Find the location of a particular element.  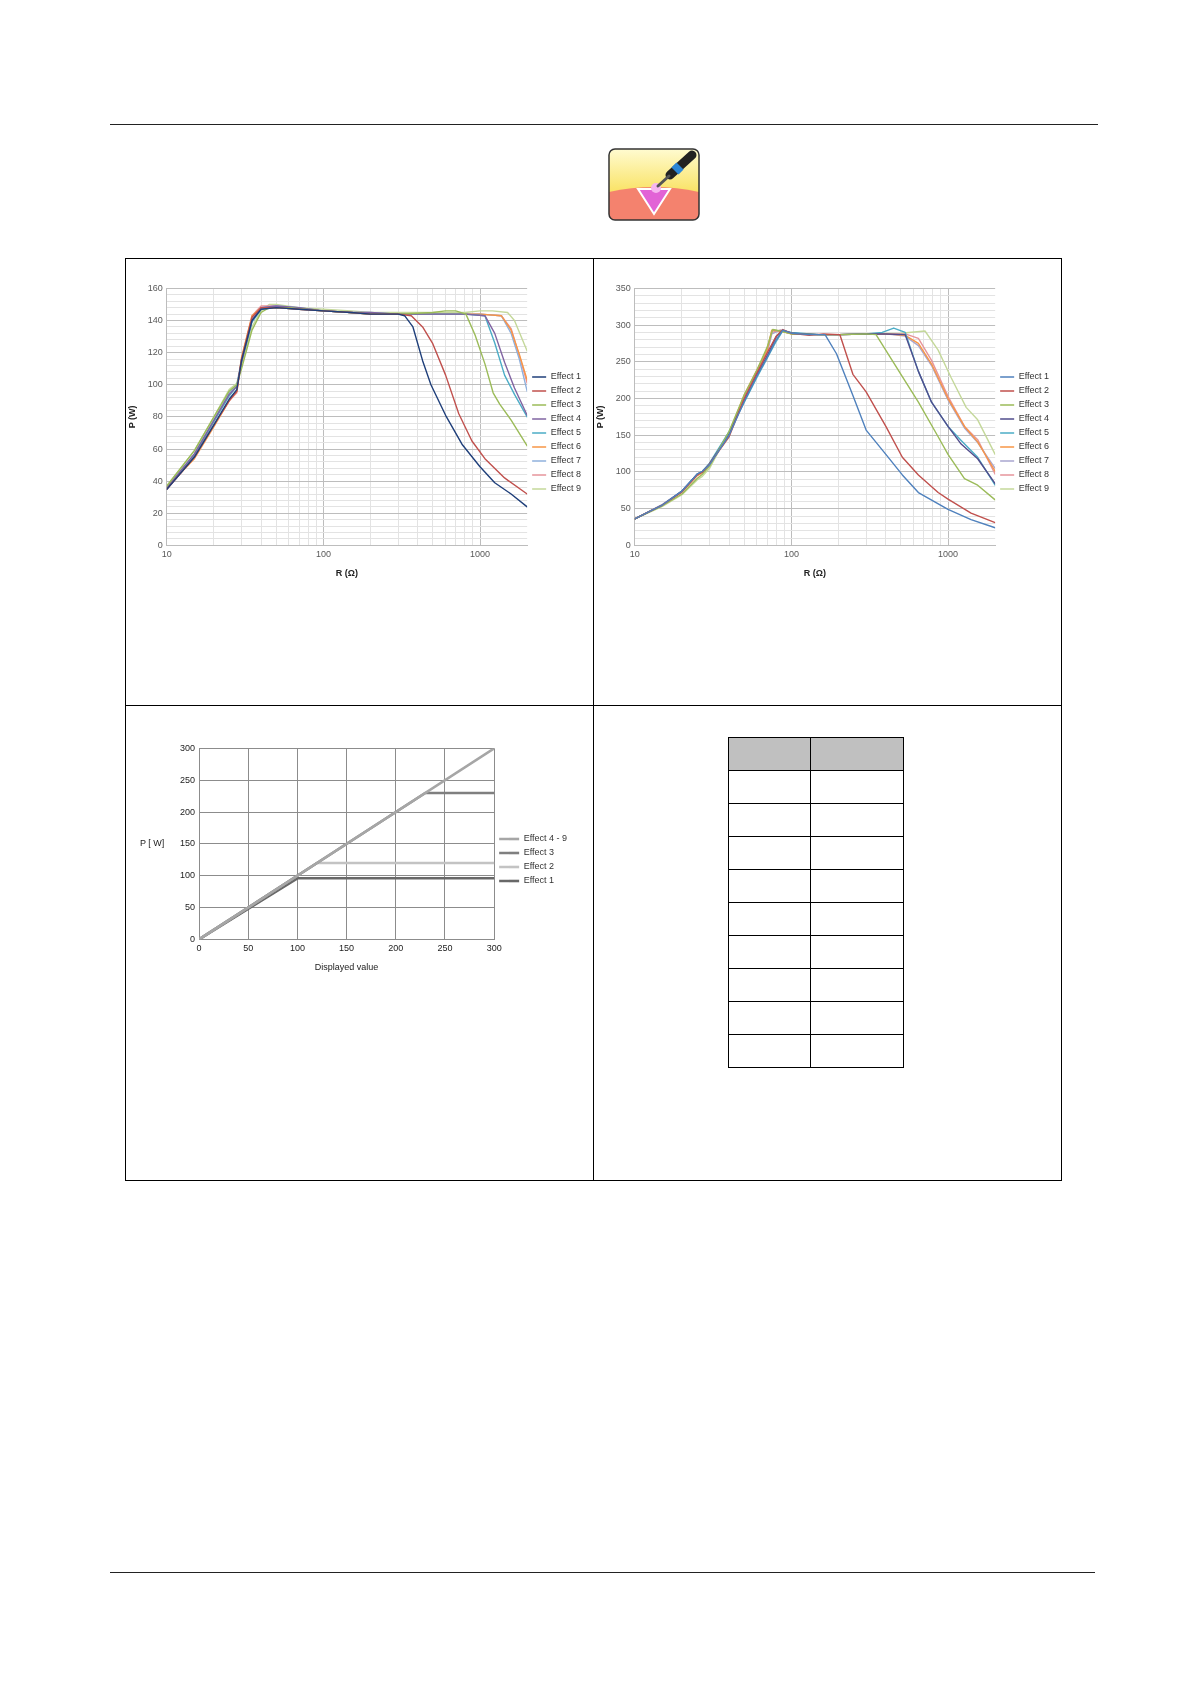

x-tick-label: 50 is located at coordinates (248, 948).